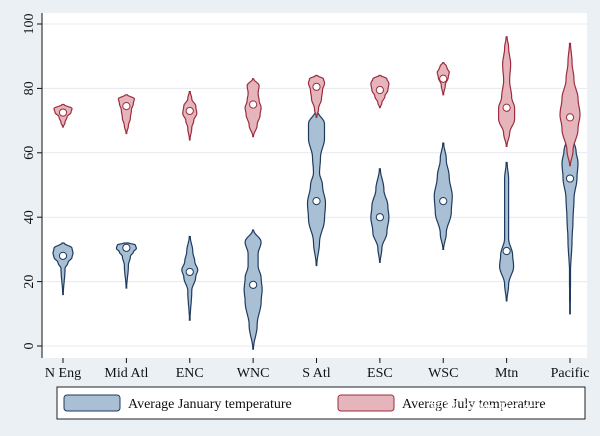  I want to click on y-tick-label: 20, so click(29, 282).